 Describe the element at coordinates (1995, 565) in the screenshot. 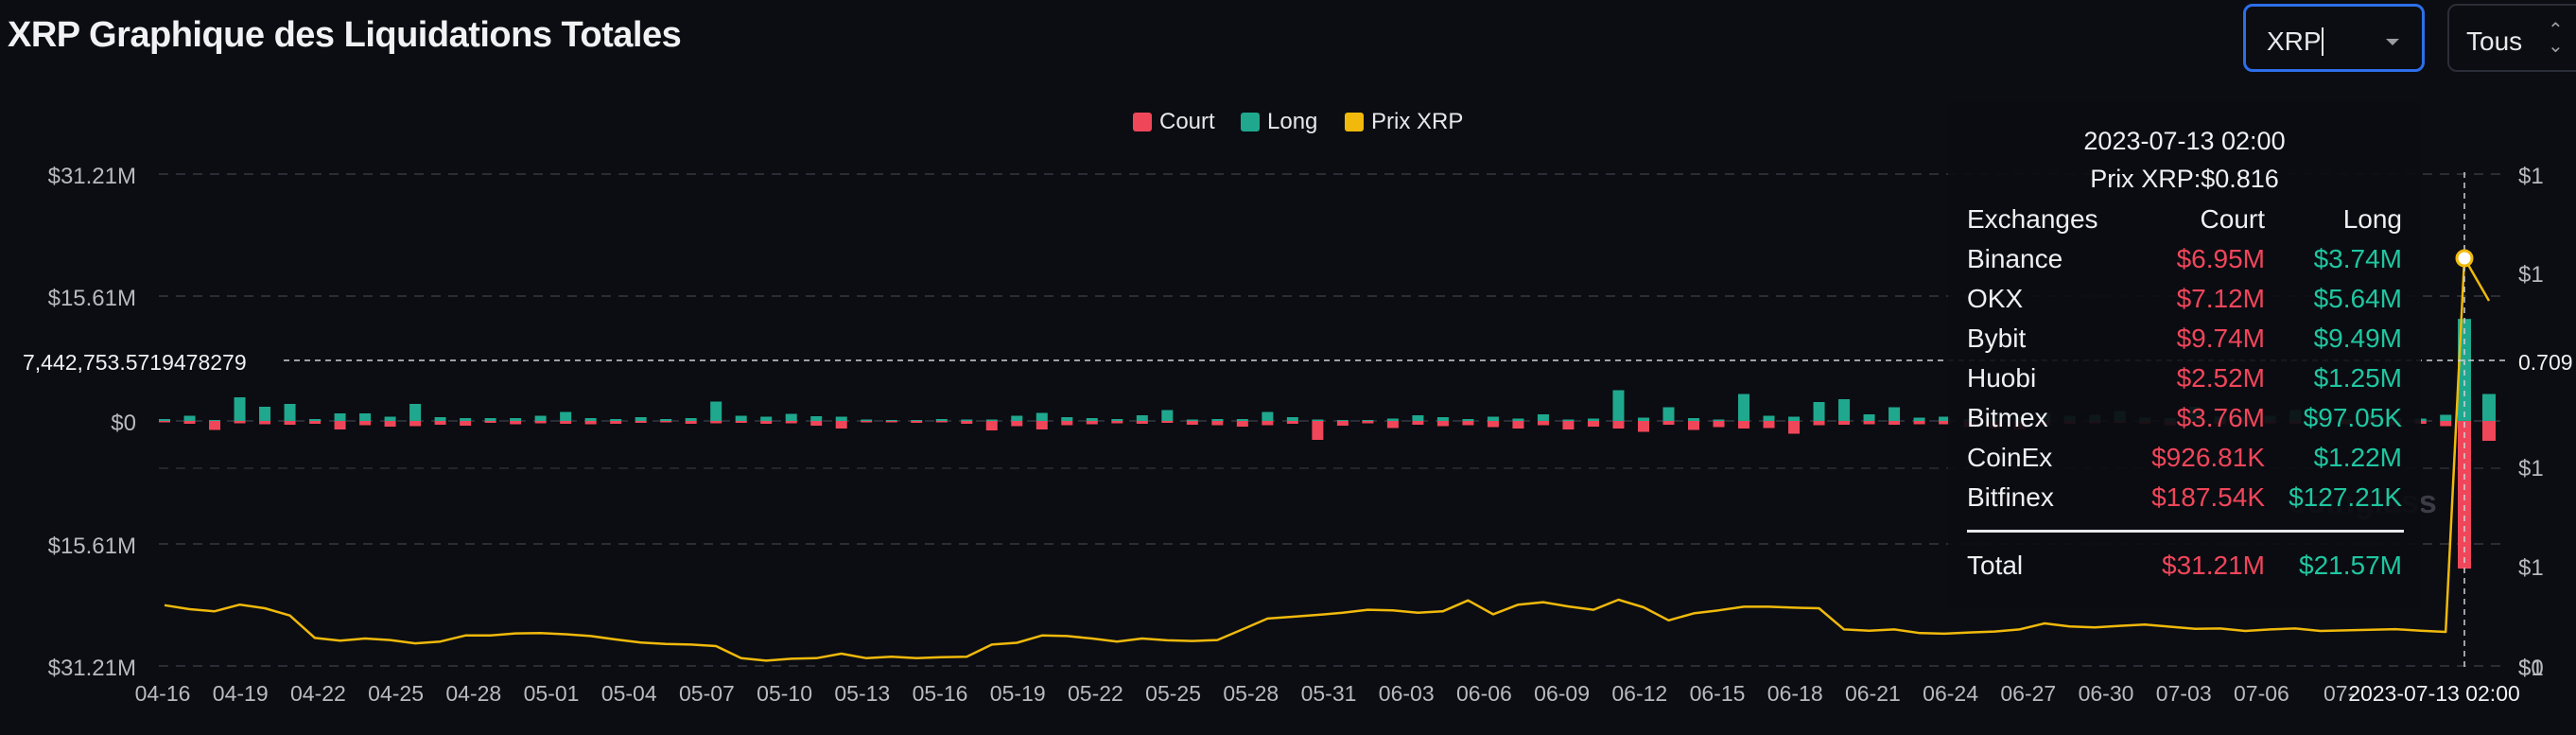

I see `tooltip-total-label: Total` at that location.